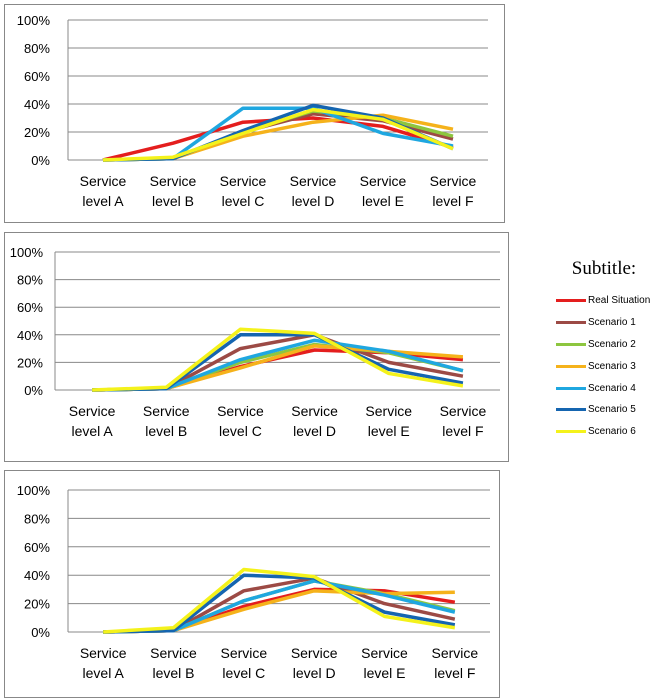  I want to click on legend-title: Subtitle:, so click(604, 268).